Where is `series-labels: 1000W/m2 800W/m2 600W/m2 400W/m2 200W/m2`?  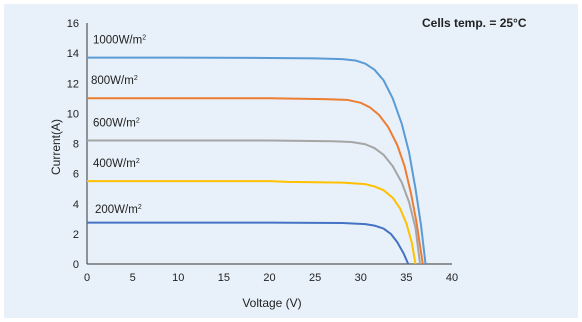 series-labels: 1000W/m2 800W/m2 600W/m2 400W/m2 200W/m2 is located at coordinates (118, 125).